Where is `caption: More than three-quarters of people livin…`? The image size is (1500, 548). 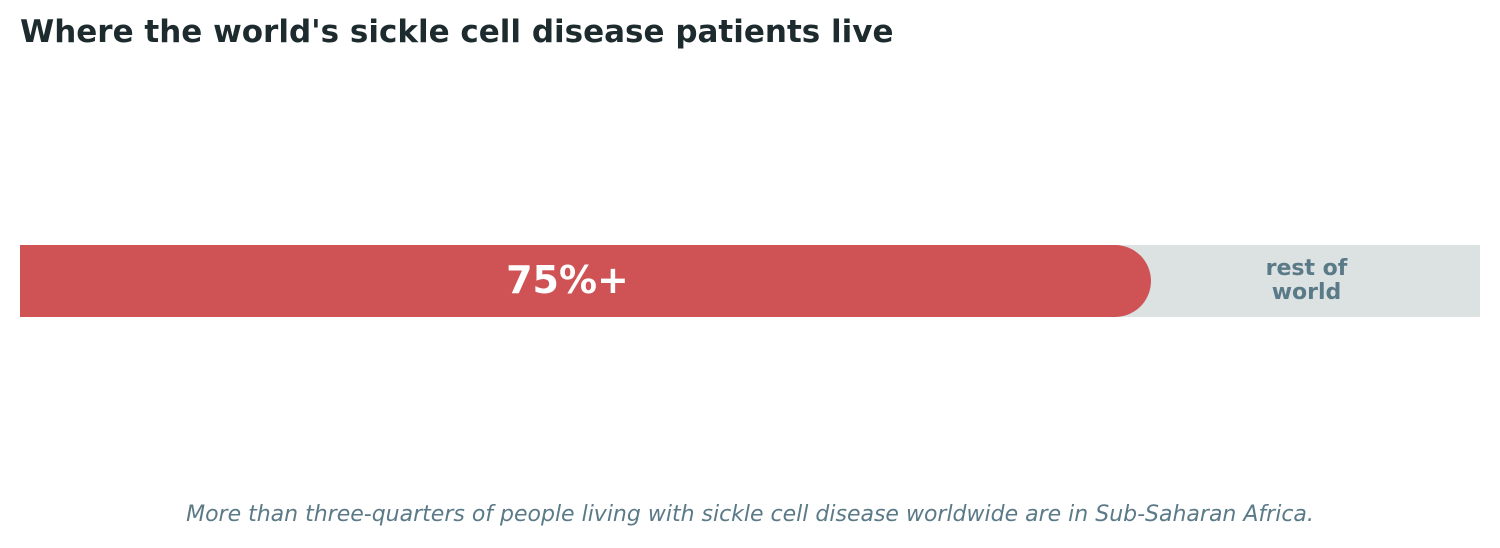
caption: More than three-quarters of people livin… is located at coordinates (750, 514).